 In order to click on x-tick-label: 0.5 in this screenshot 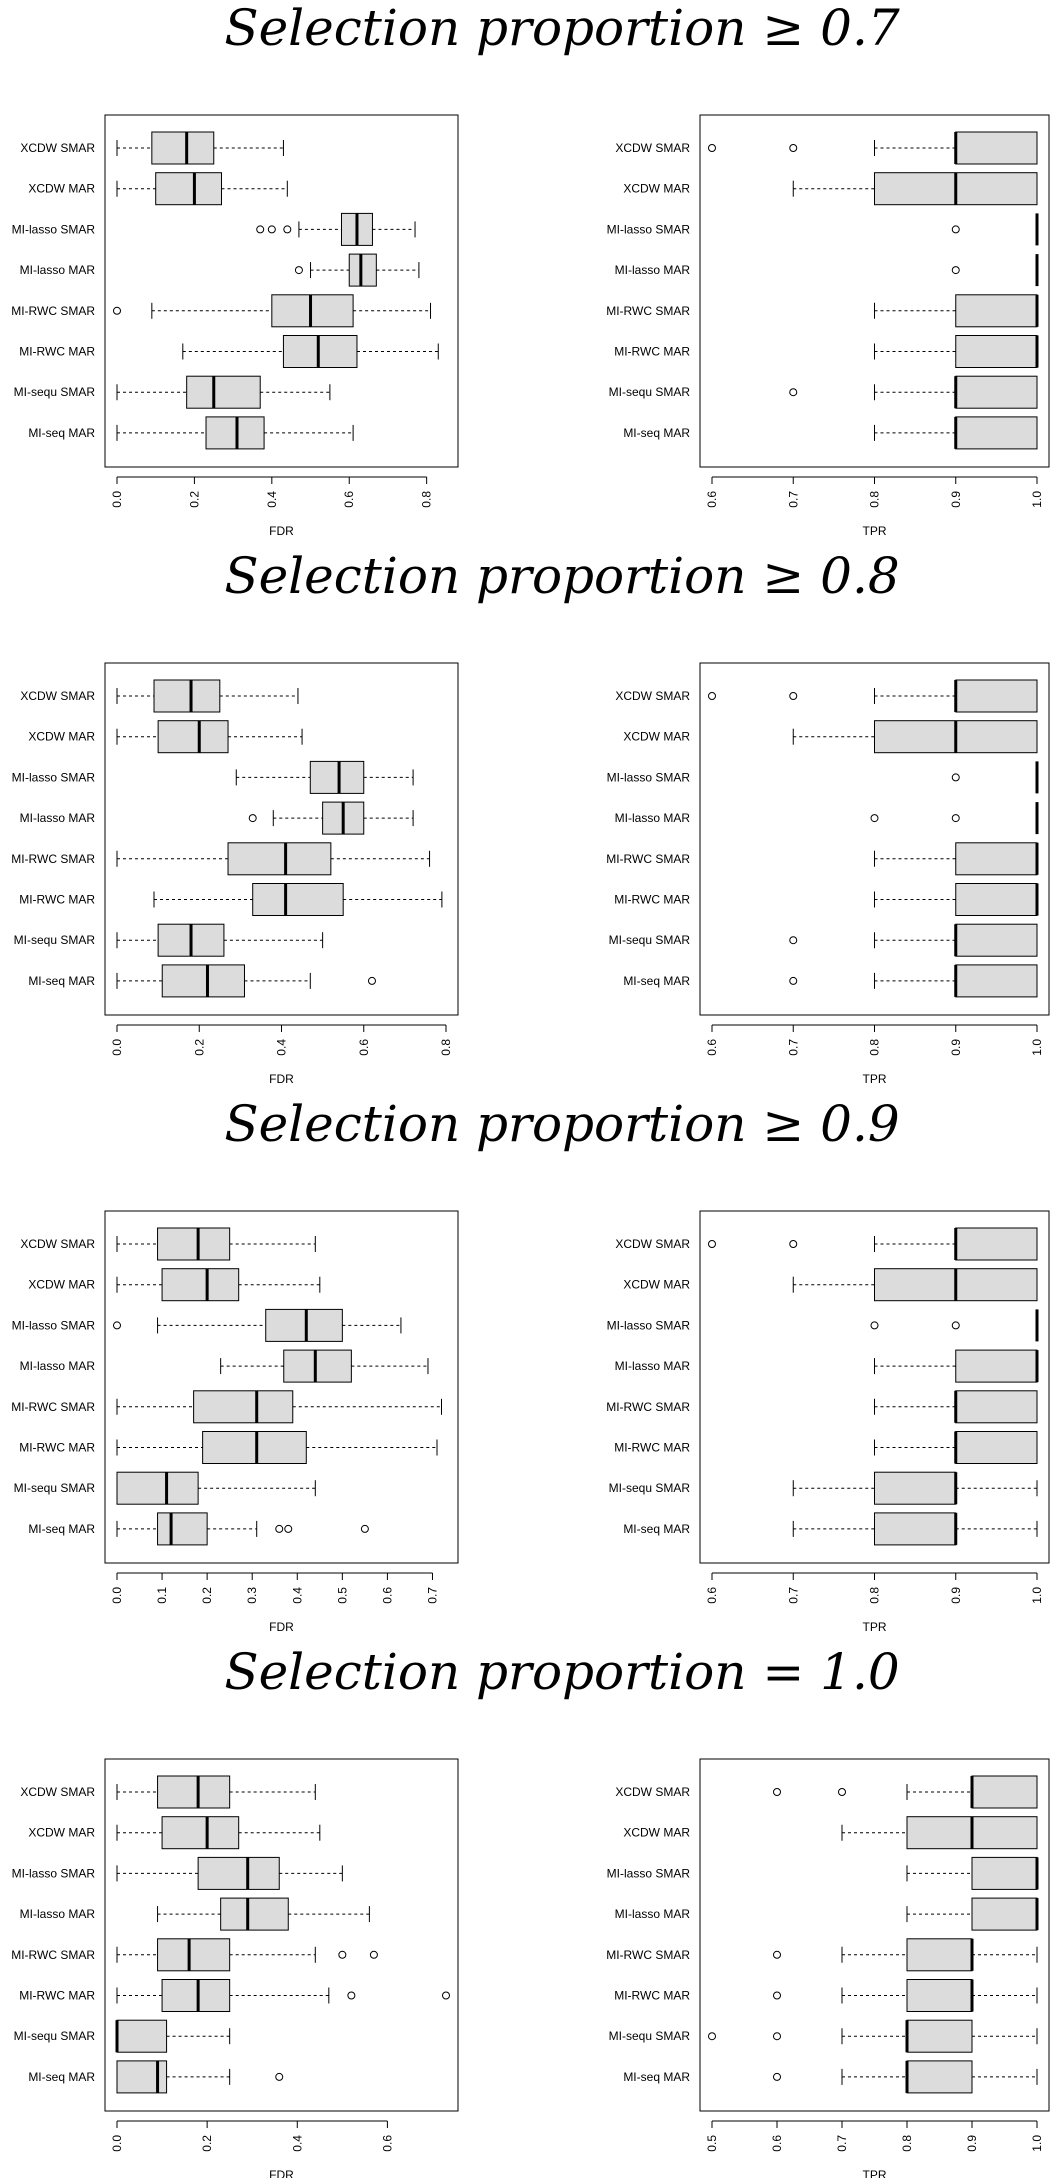, I will do `click(712, 2143)`.